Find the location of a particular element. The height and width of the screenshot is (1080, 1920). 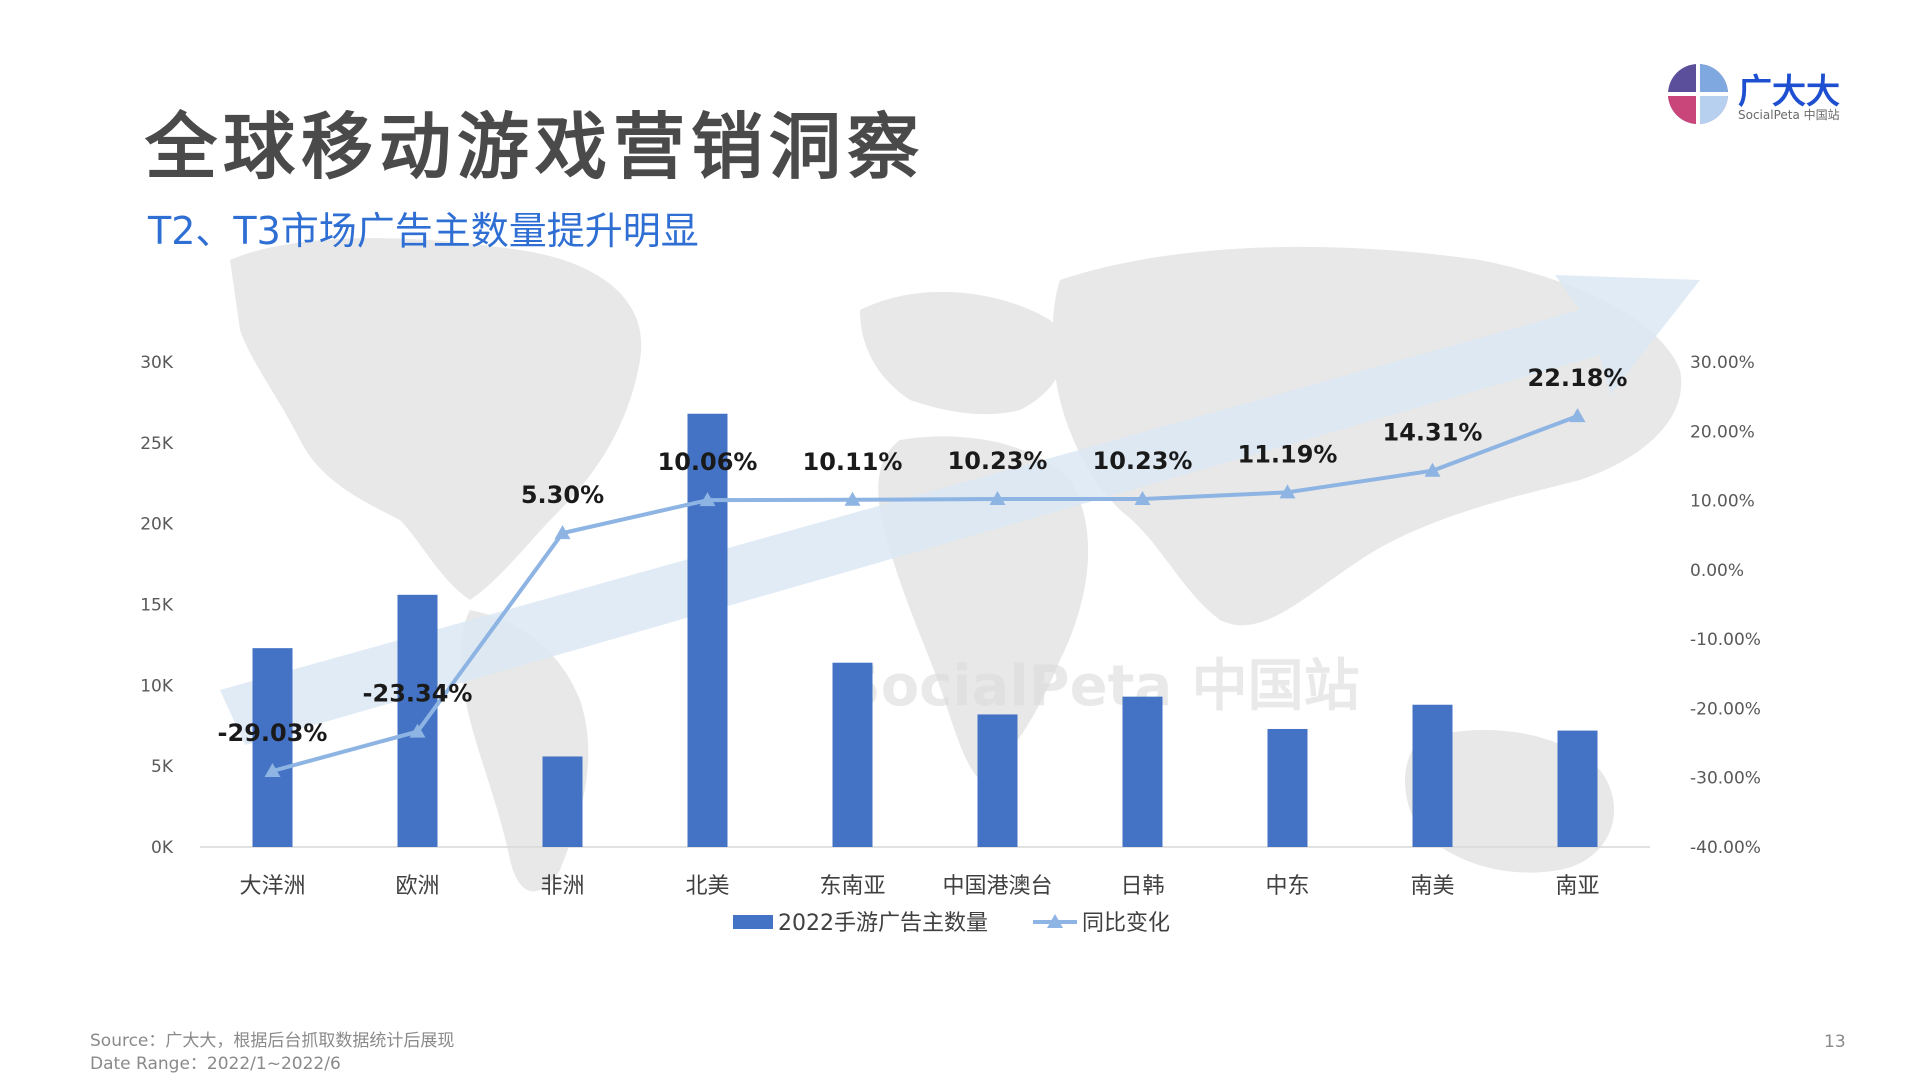

x-tick-label: 欧洲 is located at coordinates (417, 886).